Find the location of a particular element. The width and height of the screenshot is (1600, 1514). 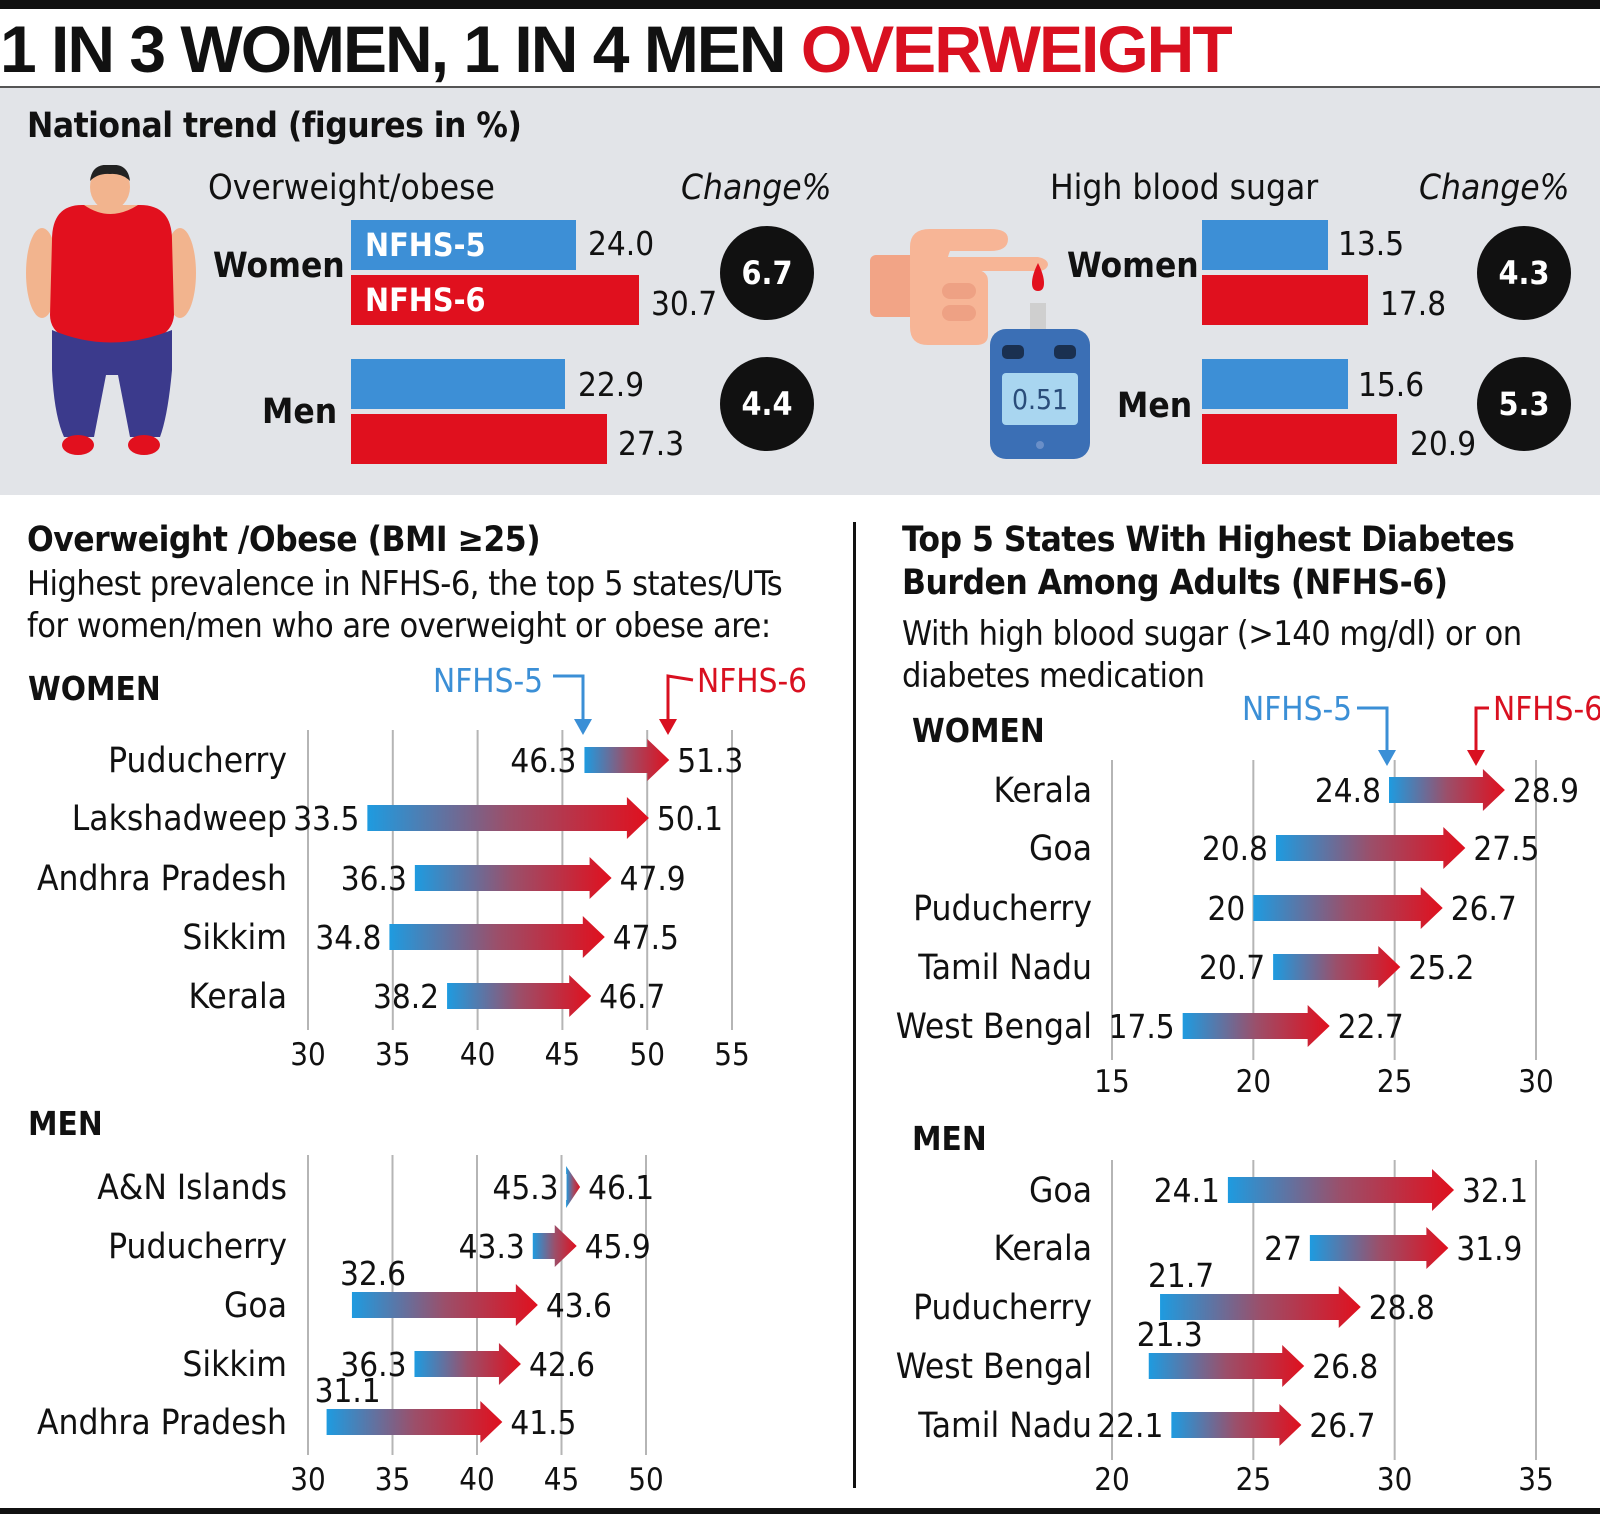

obese-women-legend-nfhs5: NFHS-5 is located at coordinates (488, 680).